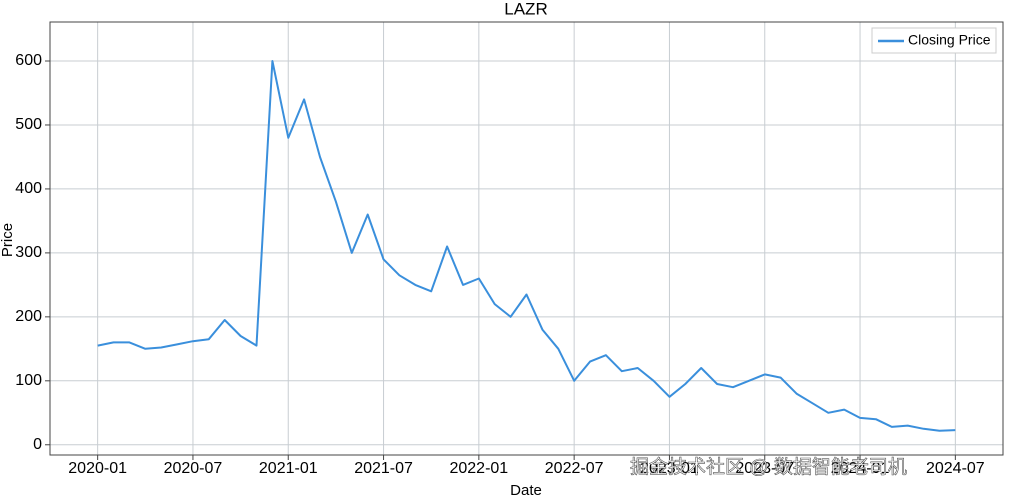 The width and height of the screenshot is (1009, 499). What do you see at coordinates (525, 9) in the screenshot?
I see `chart-title: LAZR` at bounding box center [525, 9].